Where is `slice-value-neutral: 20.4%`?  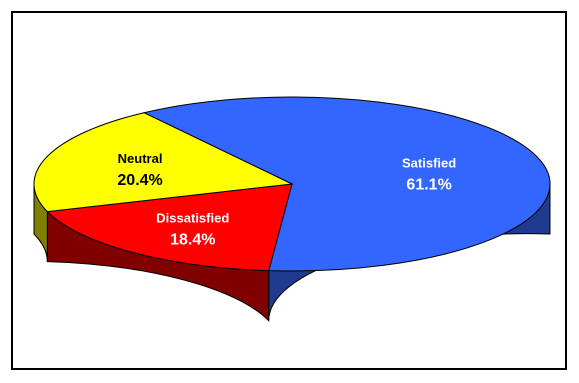 slice-value-neutral: 20.4% is located at coordinates (139, 180).